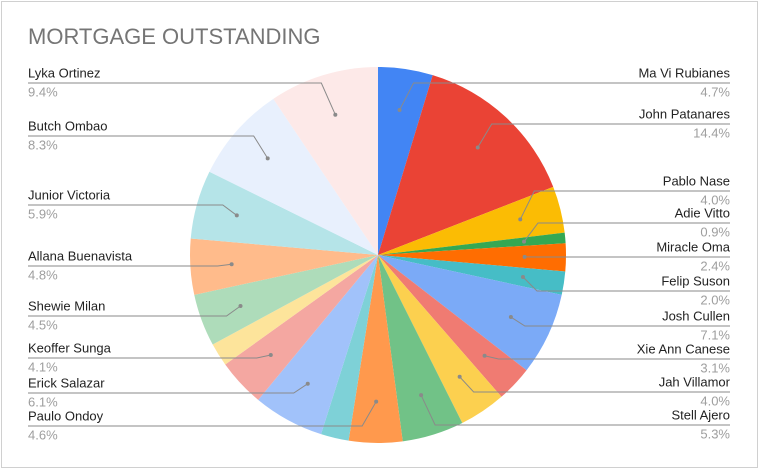 This screenshot has height=470, width=761. I want to click on slice-label: Jah Villamor, so click(695, 381).